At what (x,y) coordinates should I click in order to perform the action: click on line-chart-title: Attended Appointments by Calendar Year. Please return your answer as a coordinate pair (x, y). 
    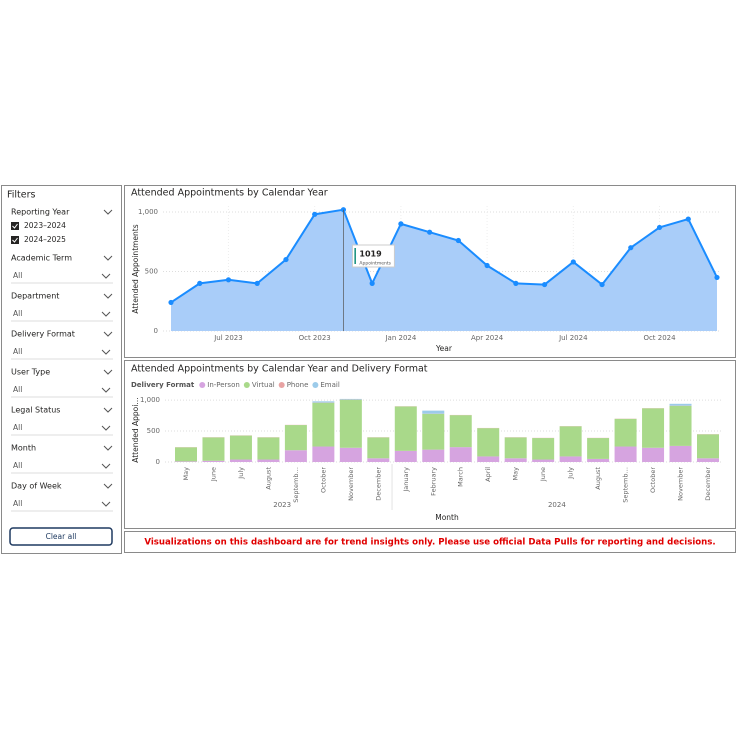
    Looking at the image, I should click on (229, 193).